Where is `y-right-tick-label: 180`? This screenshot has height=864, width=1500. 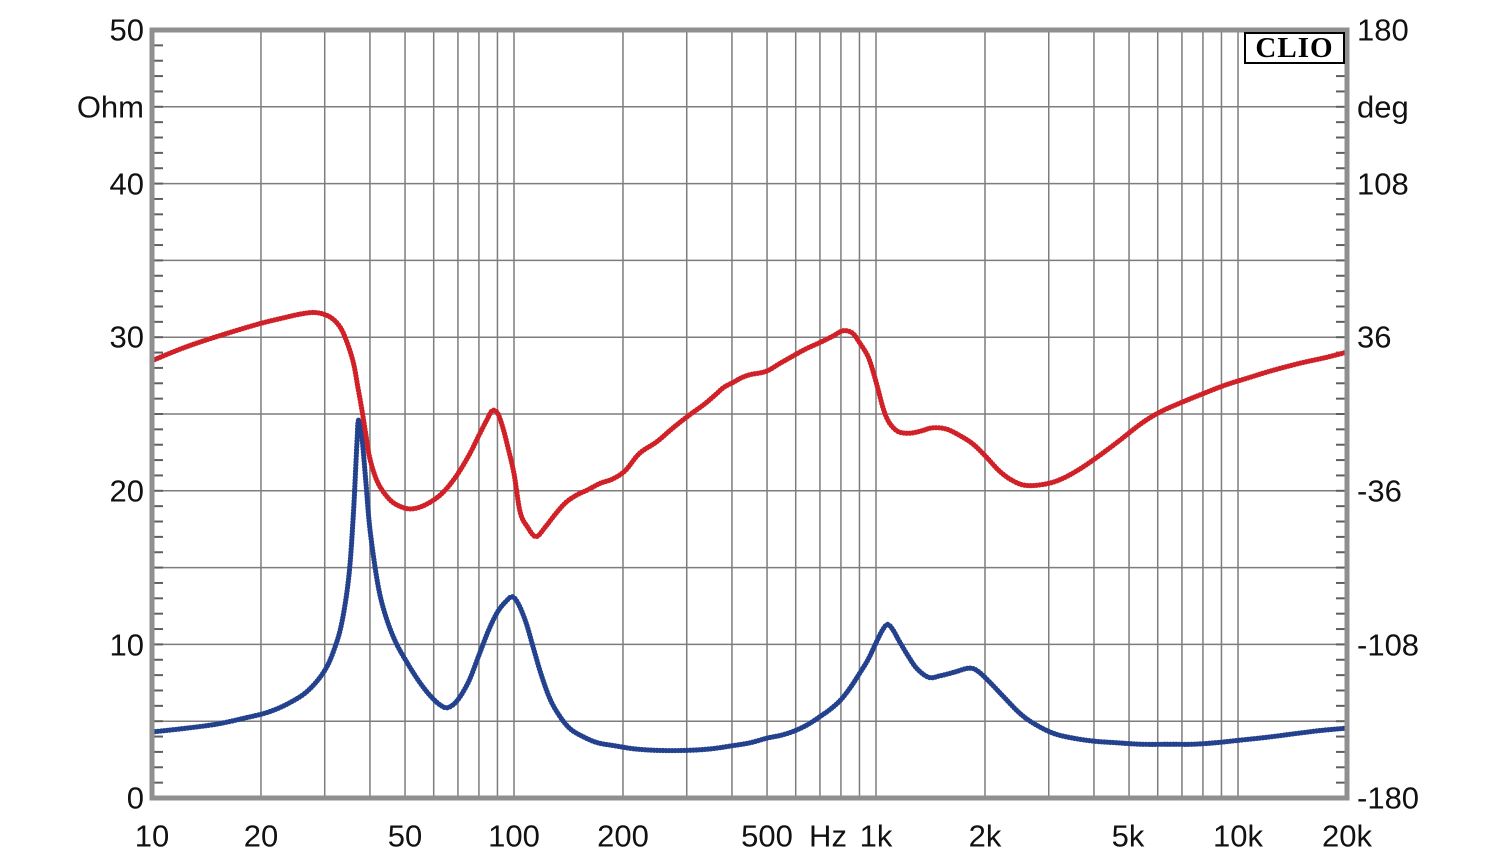
y-right-tick-label: 180 is located at coordinates (1383, 30).